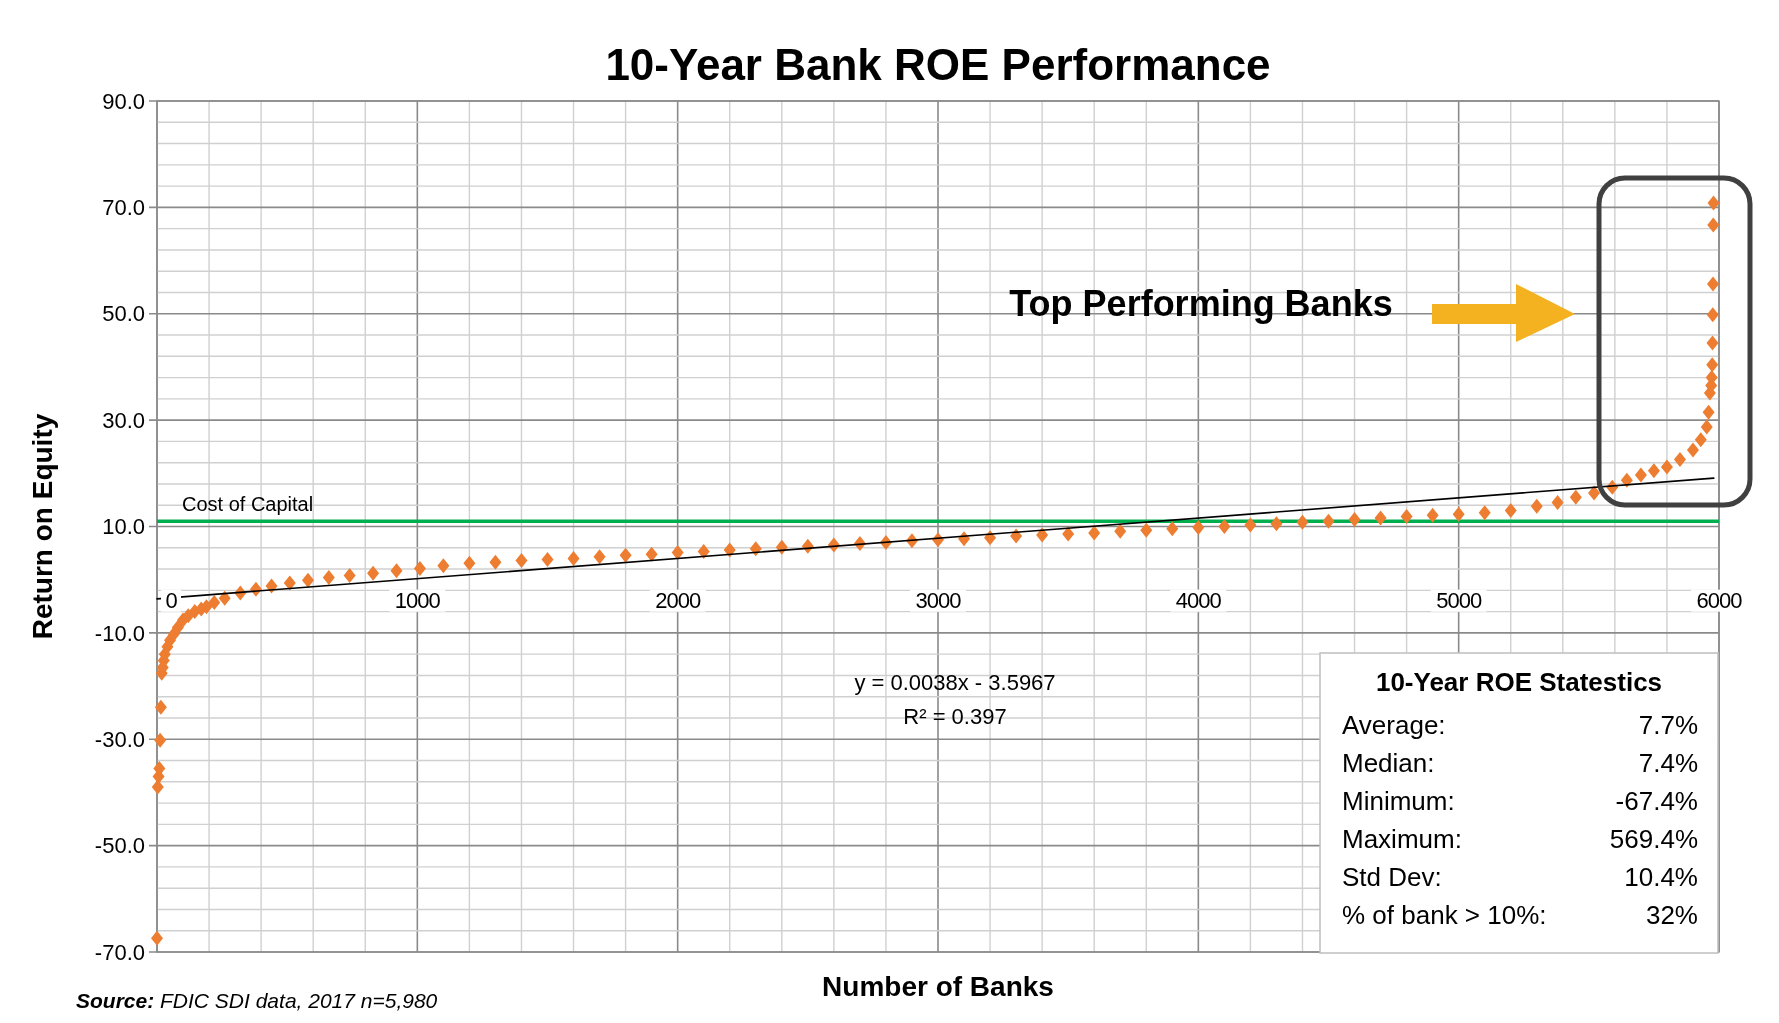  I want to click on annotation: y = 0.0038x - 3.5967, so click(955, 682).